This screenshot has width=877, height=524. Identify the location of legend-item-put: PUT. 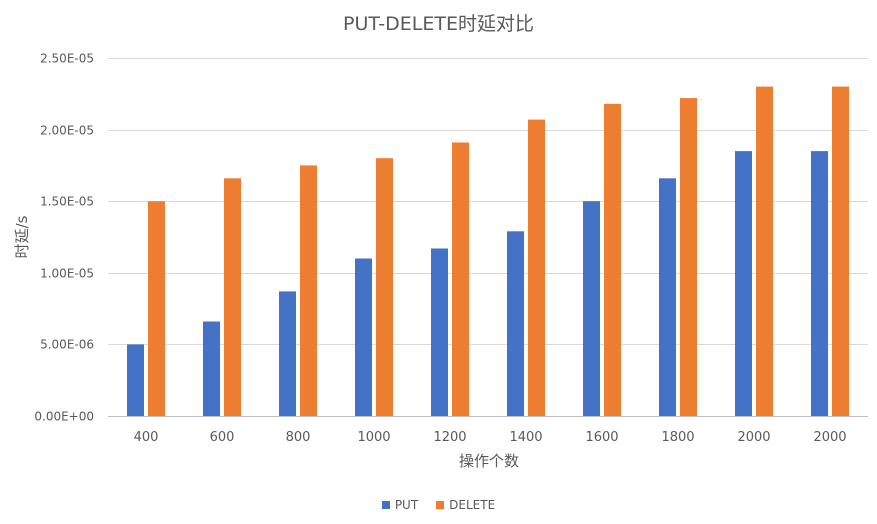
(400, 505).